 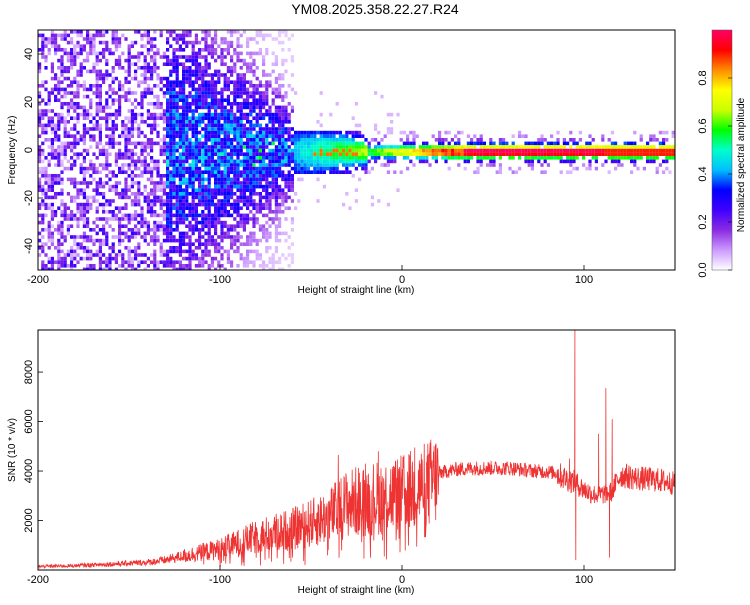 What do you see at coordinates (584, 280) in the screenshot?
I see `spectrogram-x-tick-label: 100` at bounding box center [584, 280].